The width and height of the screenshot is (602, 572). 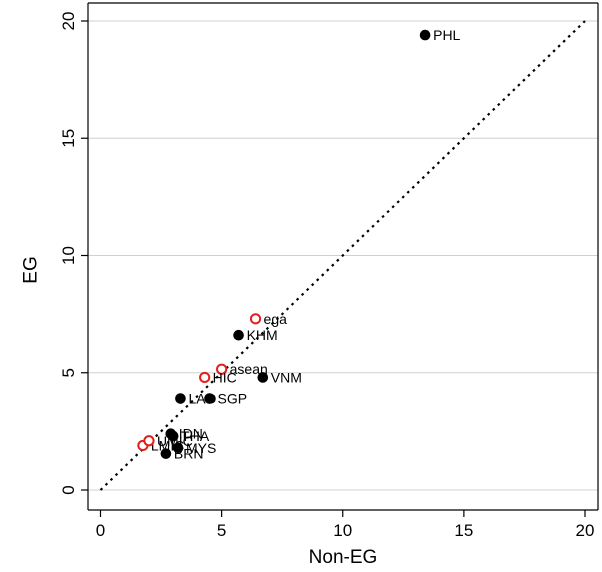 What do you see at coordinates (262, 335) in the screenshot?
I see `point-label-khm: KHM` at bounding box center [262, 335].